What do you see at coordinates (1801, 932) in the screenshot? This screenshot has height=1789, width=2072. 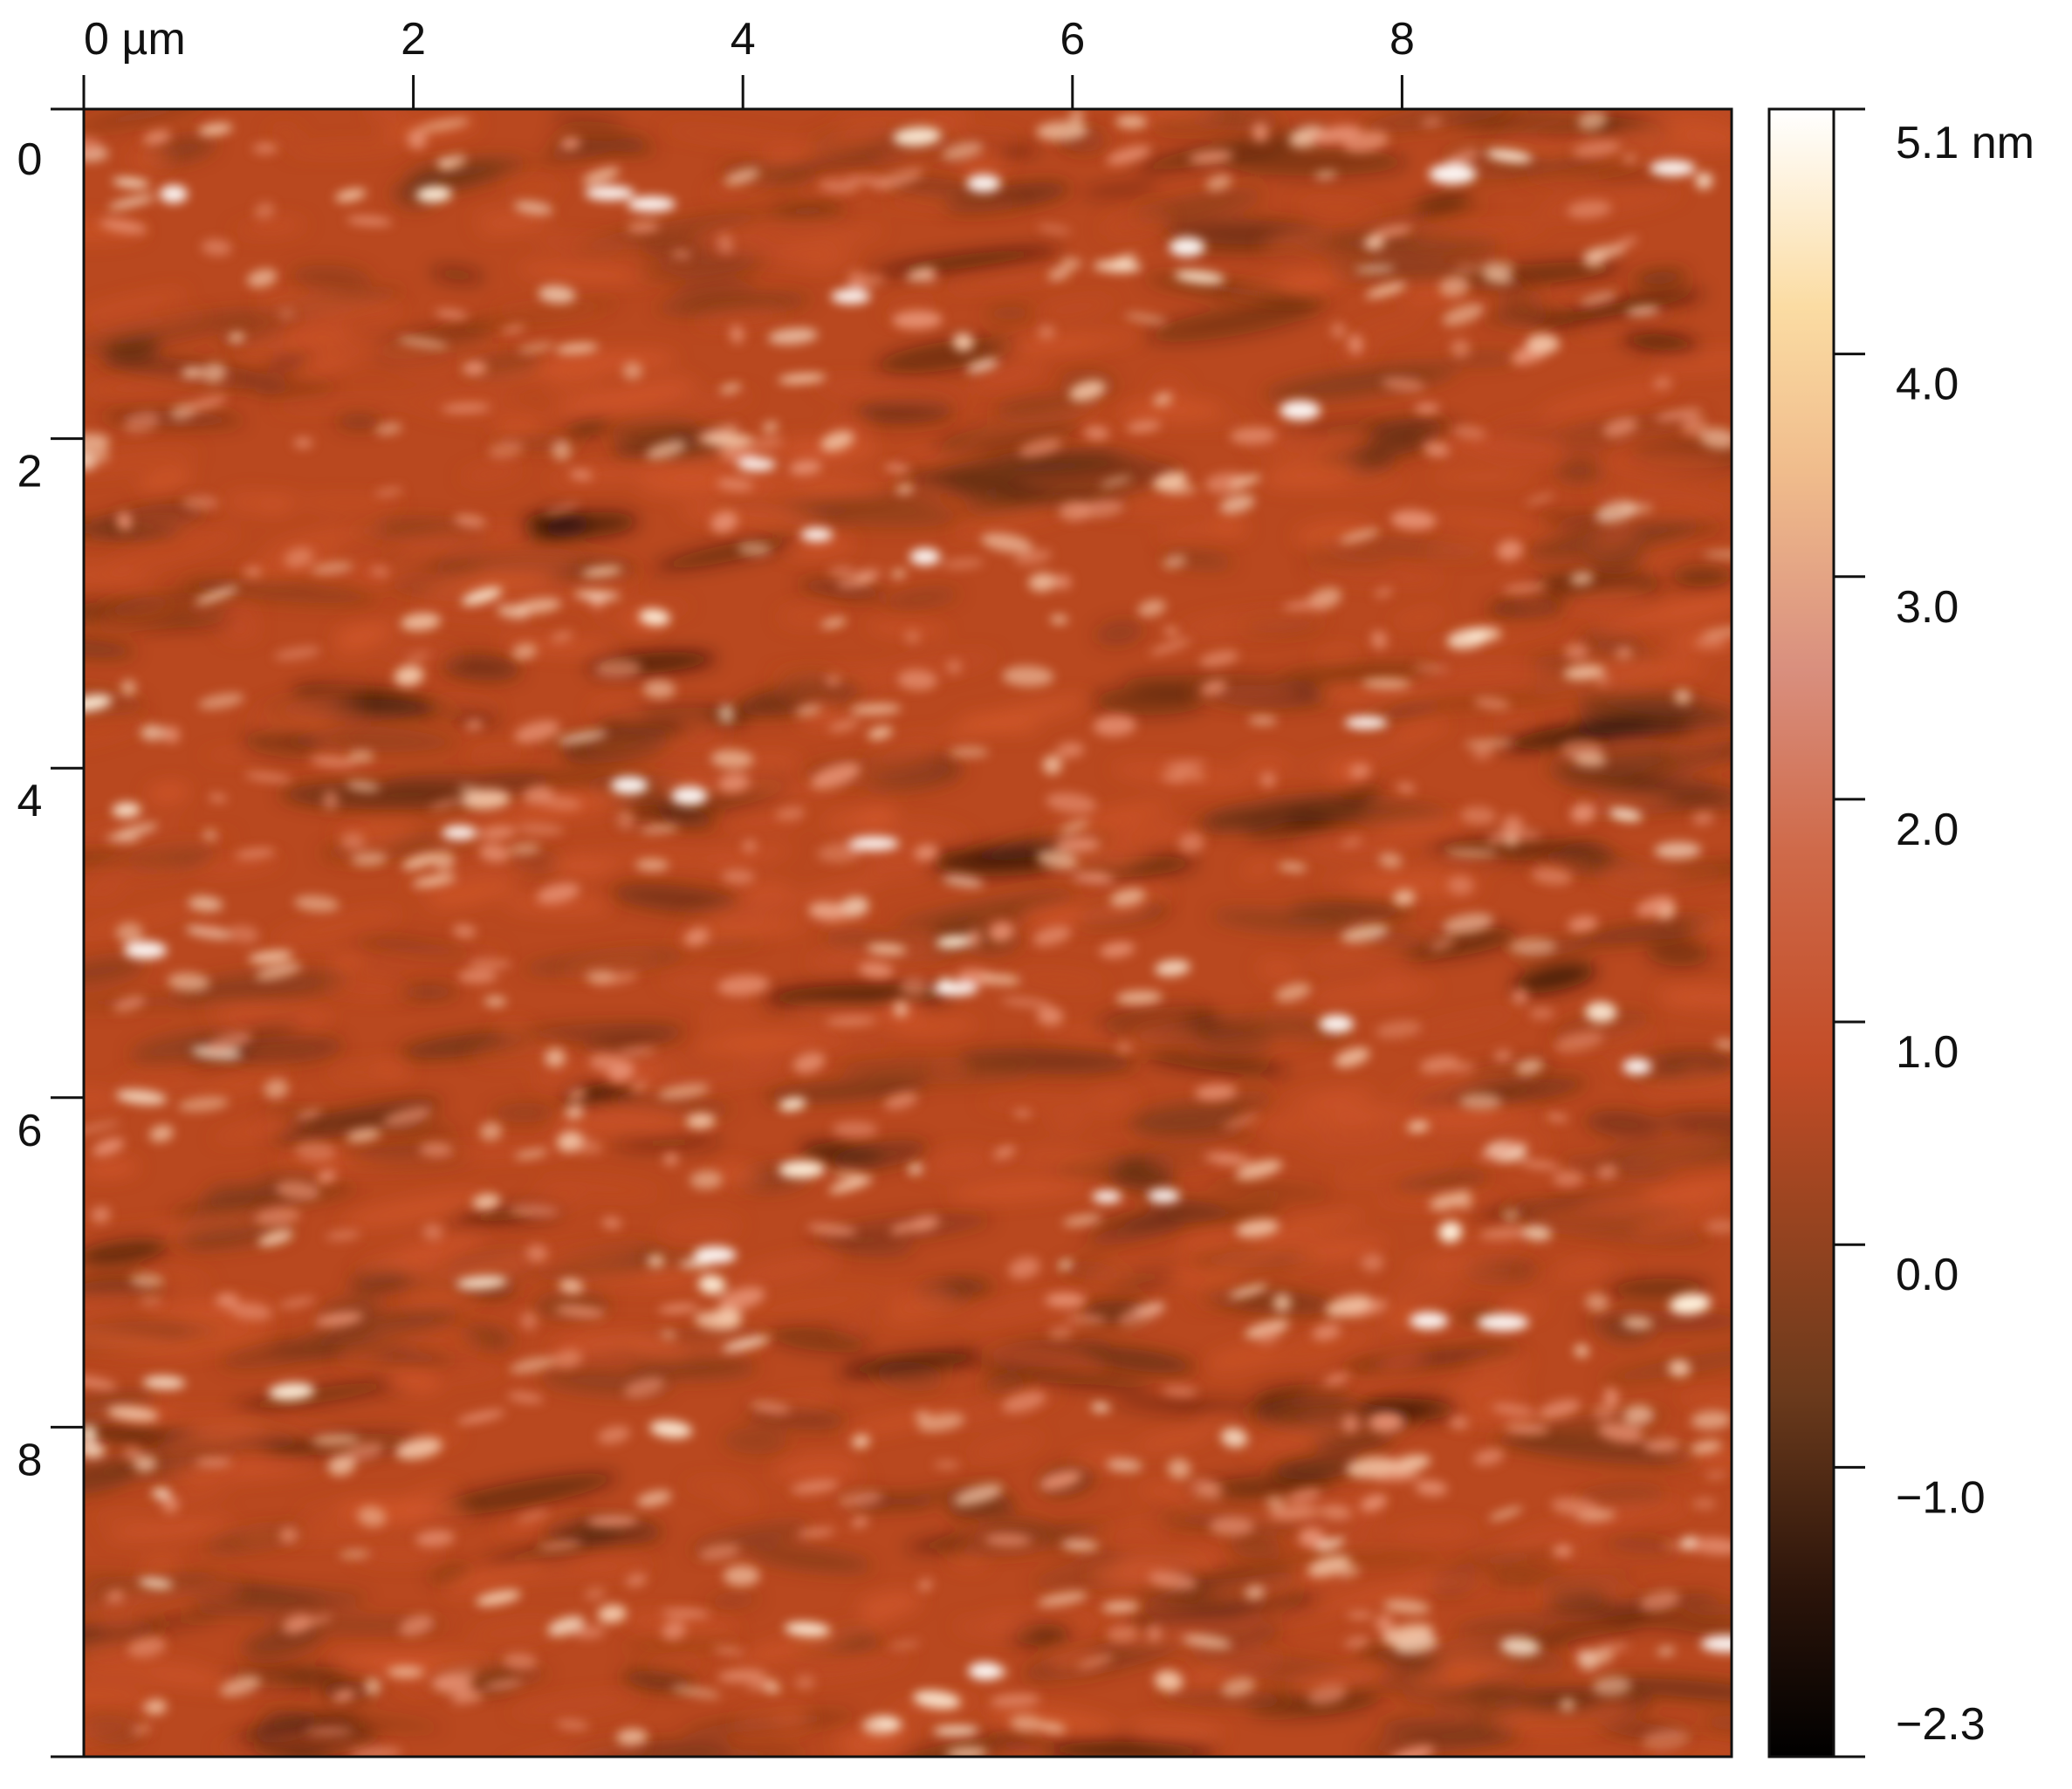 I see `colorbar` at bounding box center [1801, 932].